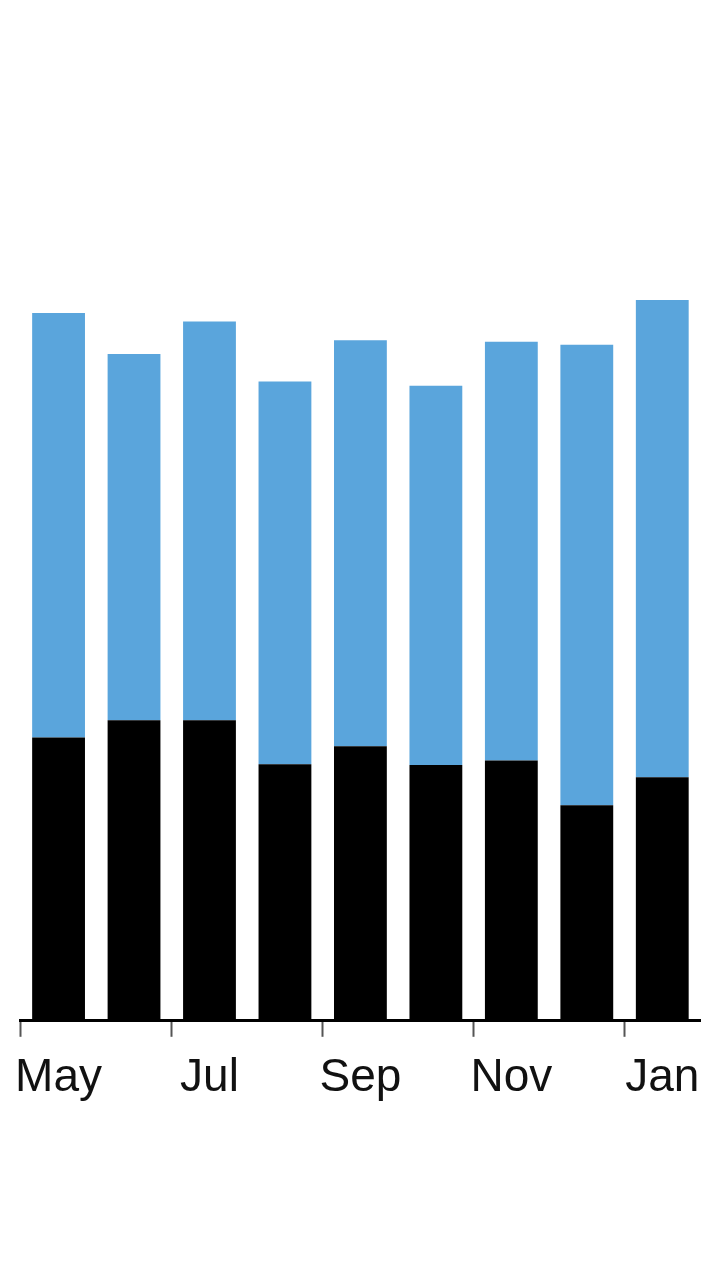  Describe the element at coordinates (511, 1075) in the screenshot. I see `x-tick-label: Nov` at that location.